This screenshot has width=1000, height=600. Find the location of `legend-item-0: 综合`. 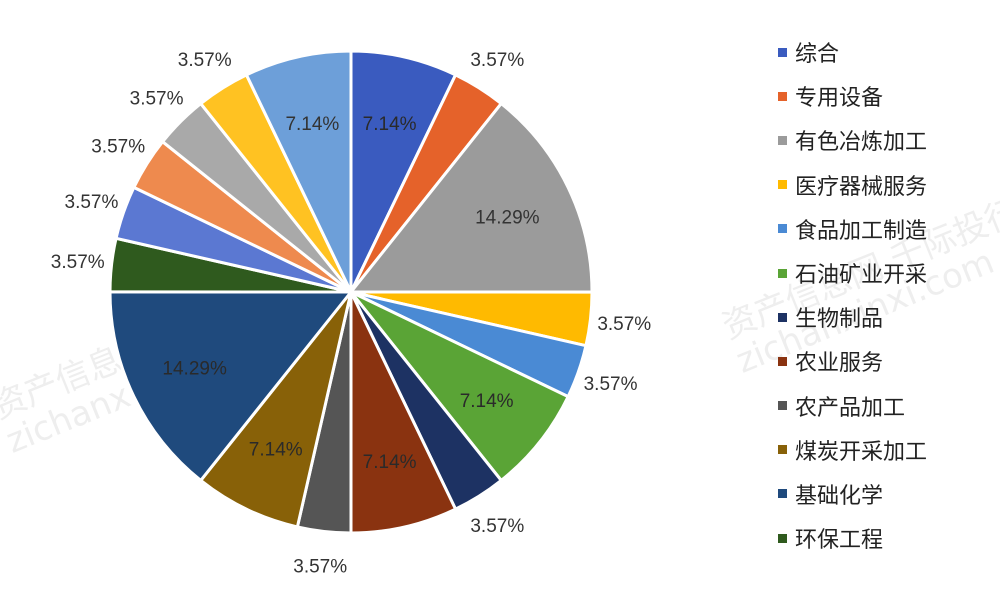

legend-item-0: 综合 is located at coordinates (888, 52).